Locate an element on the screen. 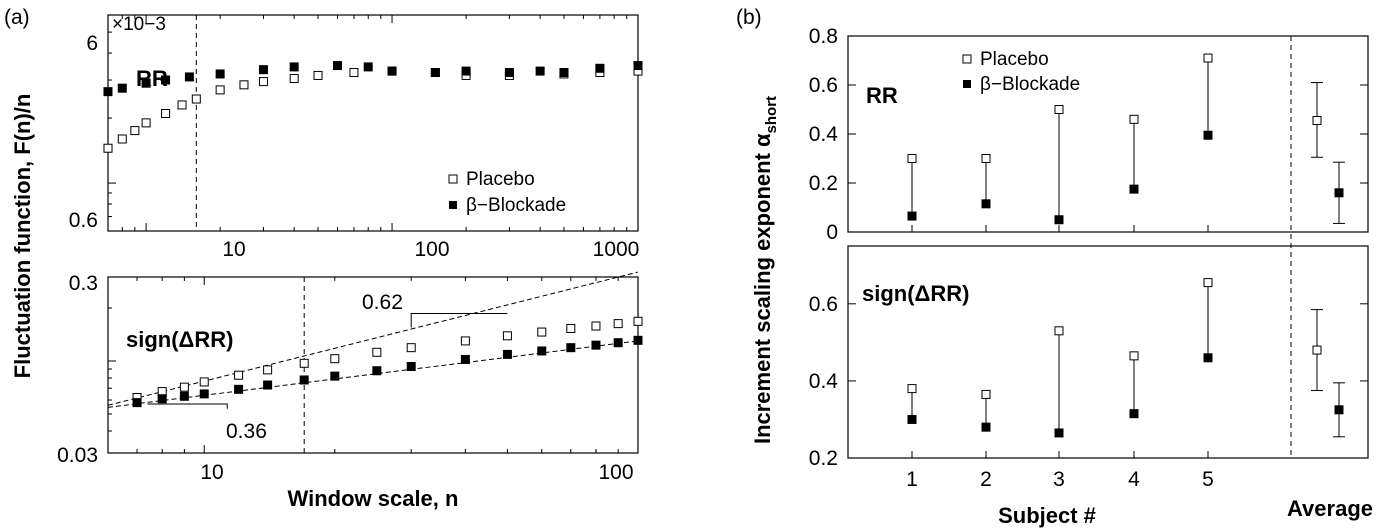 This screenshot has height=531, width=1400. panel-a-top-xtick-2: 1000 is located at coordinates (616, 249).